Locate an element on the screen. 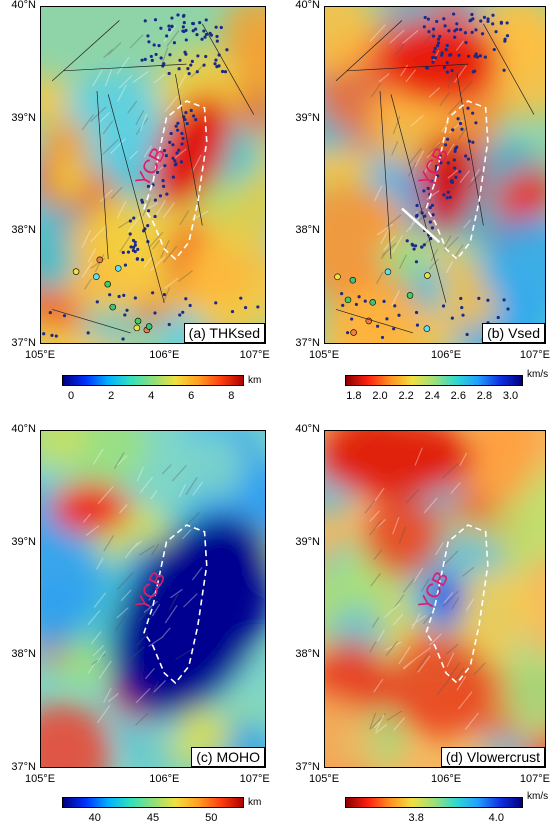  colorbar-unit-c: km is located at coordinates (255, 802).